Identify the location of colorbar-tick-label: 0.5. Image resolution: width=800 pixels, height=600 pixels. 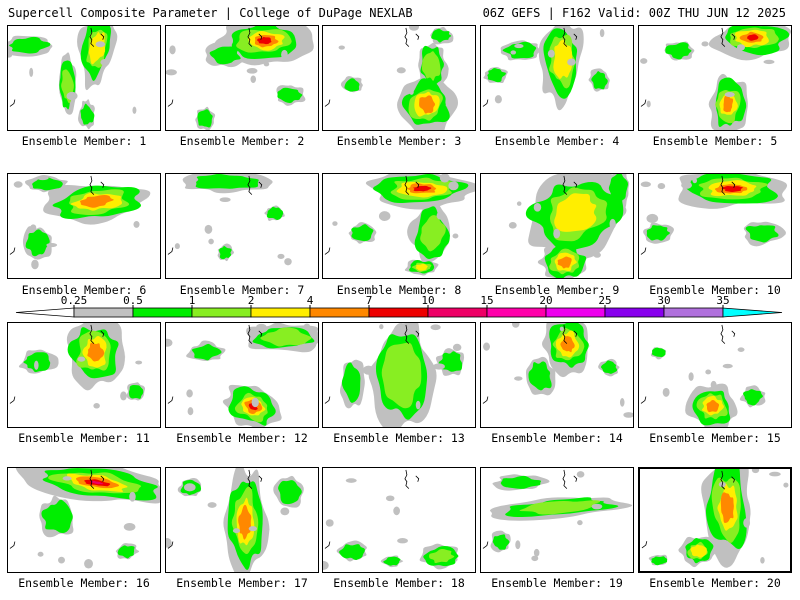
(133, 301).